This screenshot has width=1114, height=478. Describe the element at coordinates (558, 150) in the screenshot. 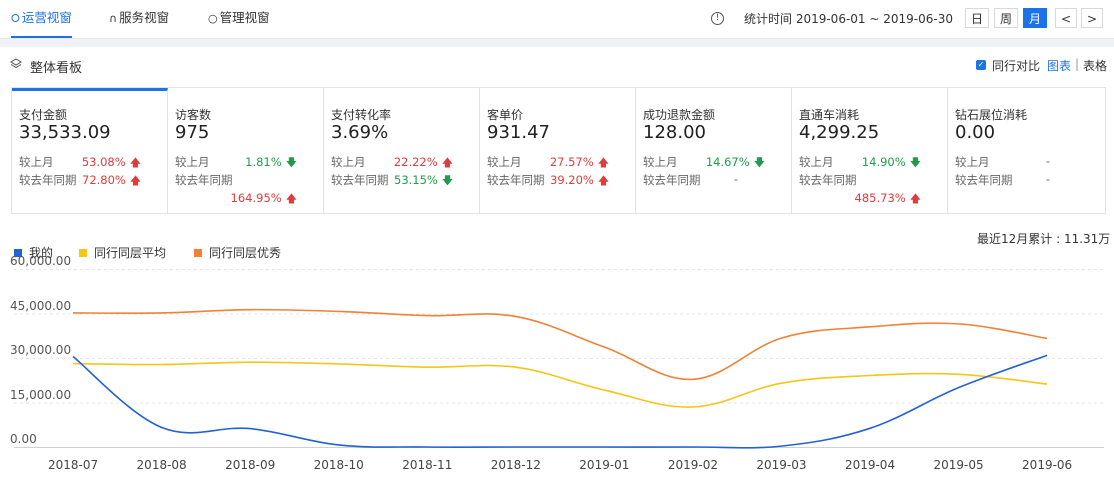

I see `metric-card: 客单价 931.47 较上月 27.57% 🡅 较去年同期 39.20% 🡅` at that location.